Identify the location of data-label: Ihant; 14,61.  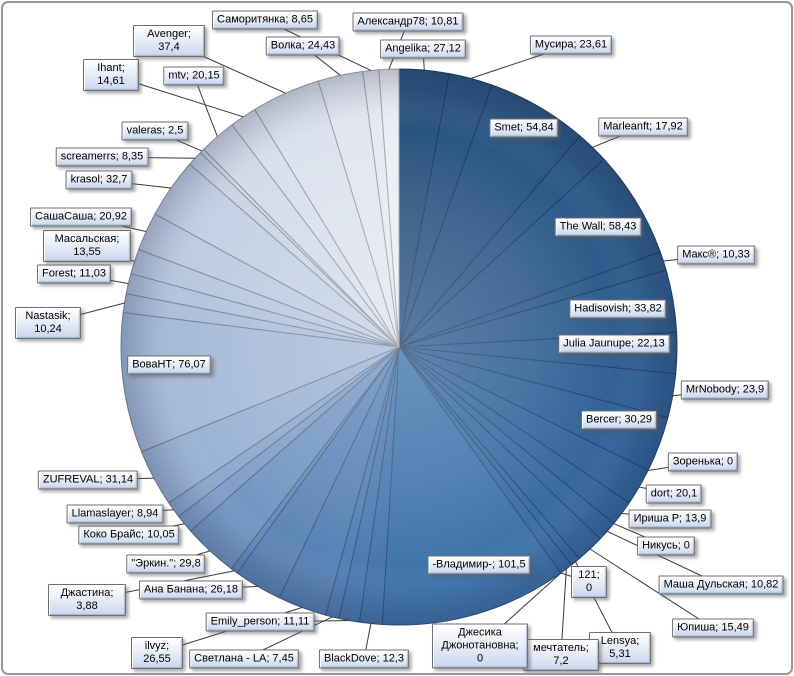
(111, 75).